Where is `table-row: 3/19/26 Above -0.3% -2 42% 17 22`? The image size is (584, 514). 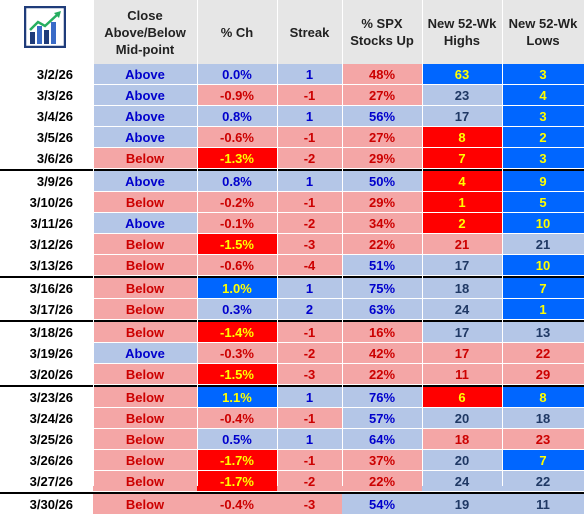
table-row: 3/19/26 Above -0.3% -2 42% 17 22 is located at coordinates (292, 353).